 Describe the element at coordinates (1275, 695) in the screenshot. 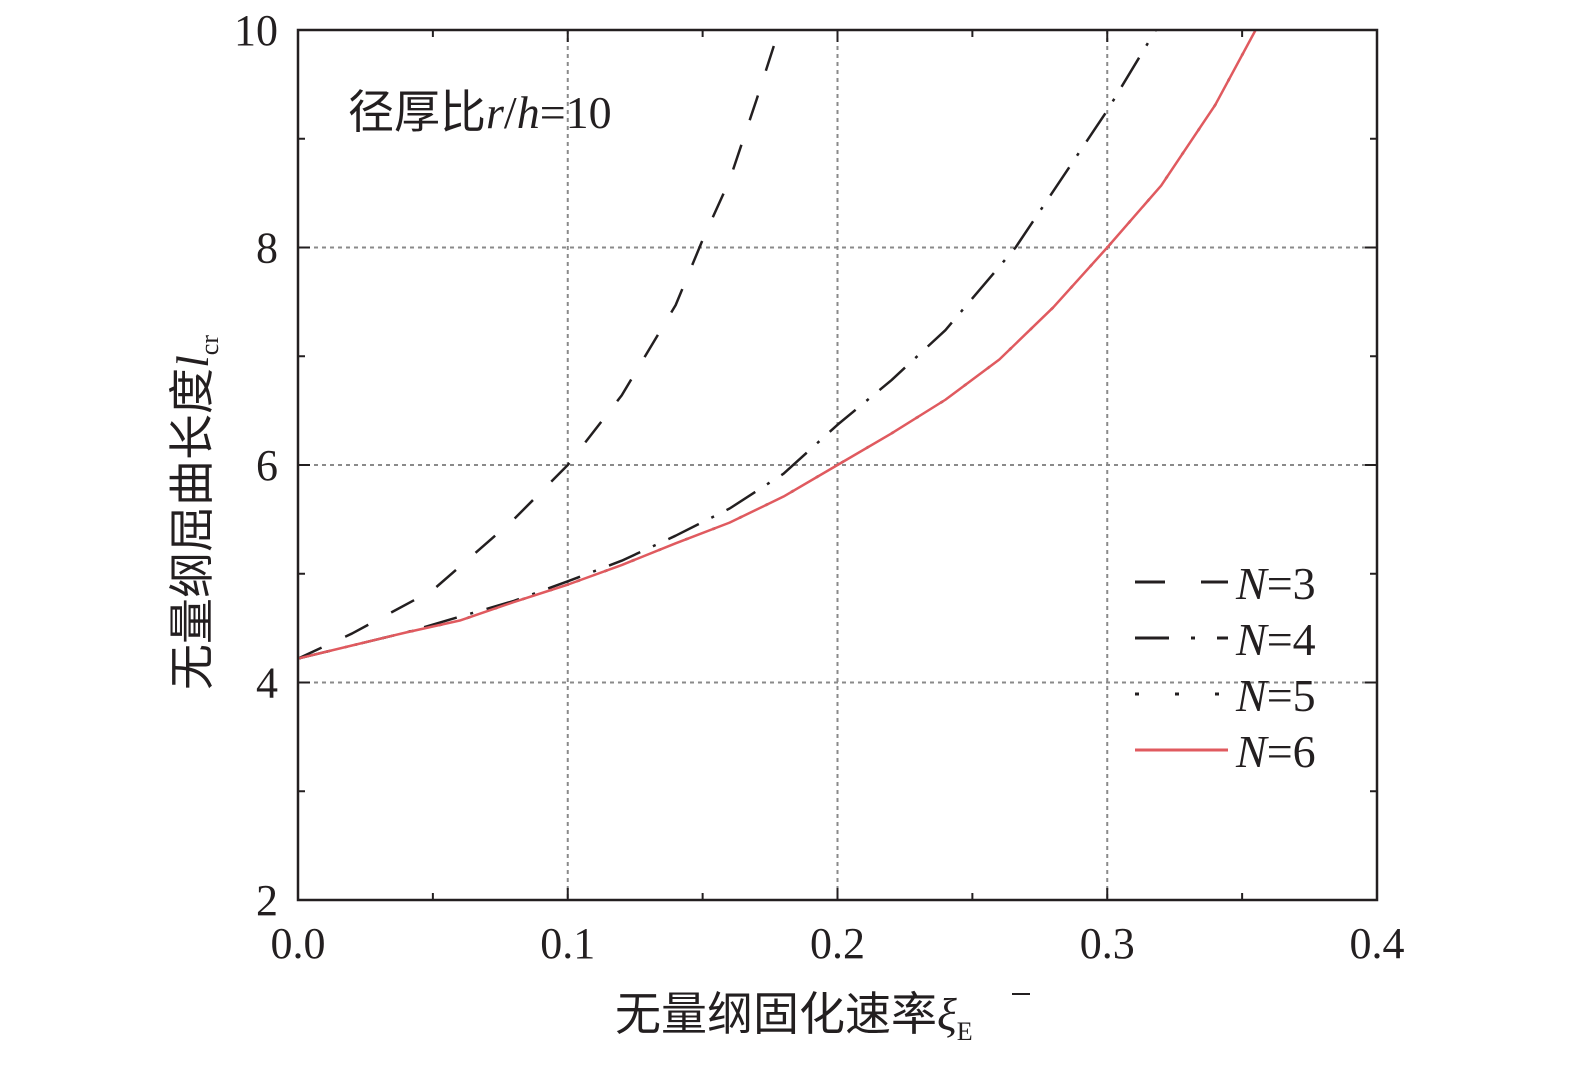

I see `legend-label: N=5` at that location.